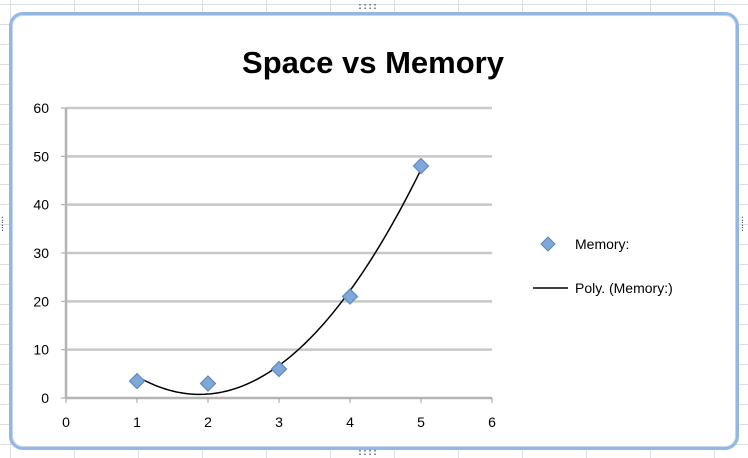 The height and width of the screenshot is (458, 748). What do you see at coordinates (41, 205) in the screenshot?
I see `y-tick-label: 40` at bounding box center [41, 205].